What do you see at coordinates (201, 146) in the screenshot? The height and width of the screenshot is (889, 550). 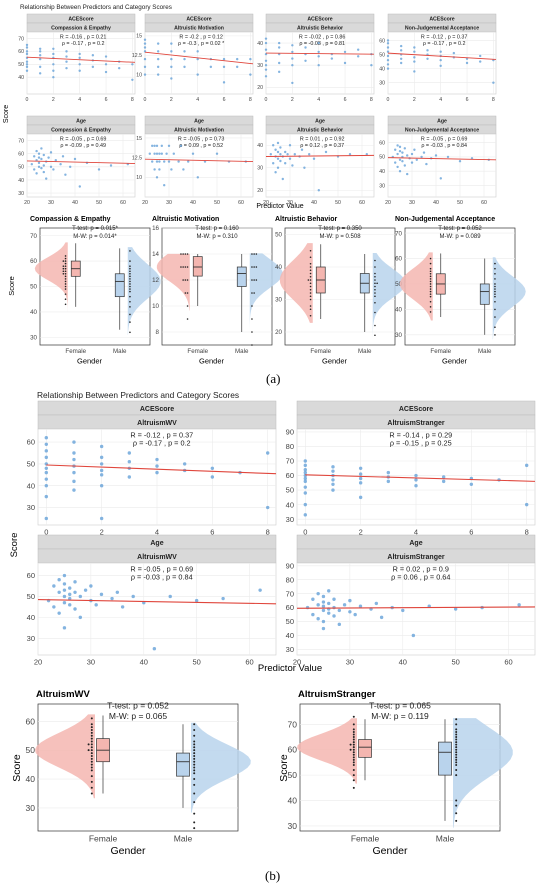 I see `stat-spearman: ρ = 0.09 , p = 0.52` at bounding box center [201, 146].